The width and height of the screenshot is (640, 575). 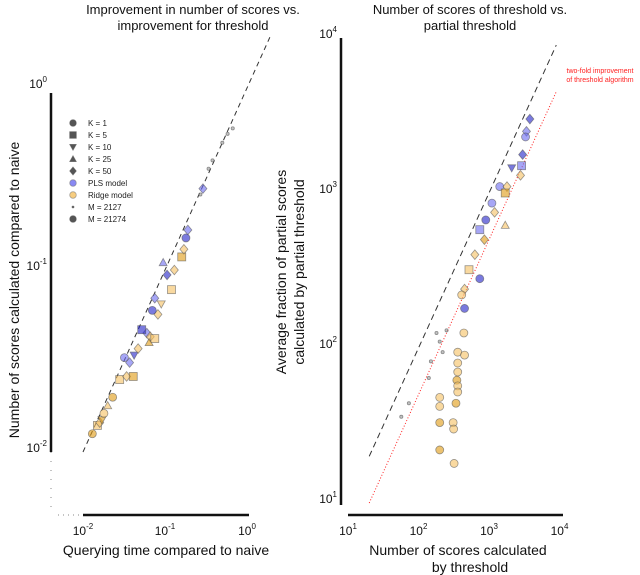 What do you see at coordinates (457, 550) in the screenshot?
I see `right-x-axis-label-line-1: Number of scores calculated` at bounding box center [457, 550].